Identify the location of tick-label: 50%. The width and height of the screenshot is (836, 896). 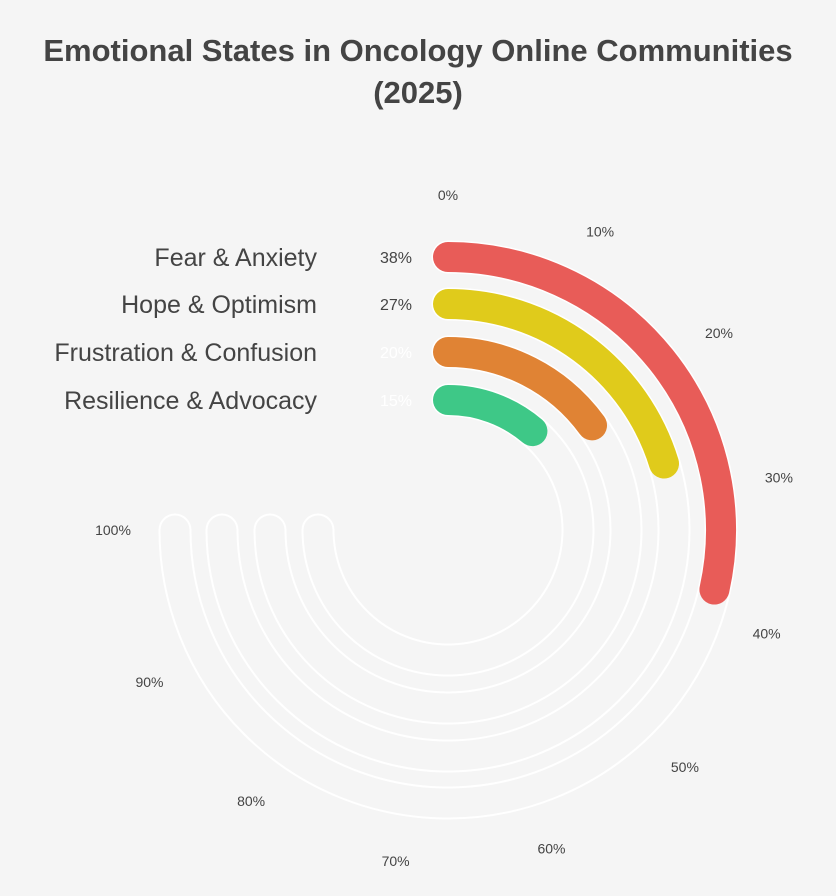
(685, 767).